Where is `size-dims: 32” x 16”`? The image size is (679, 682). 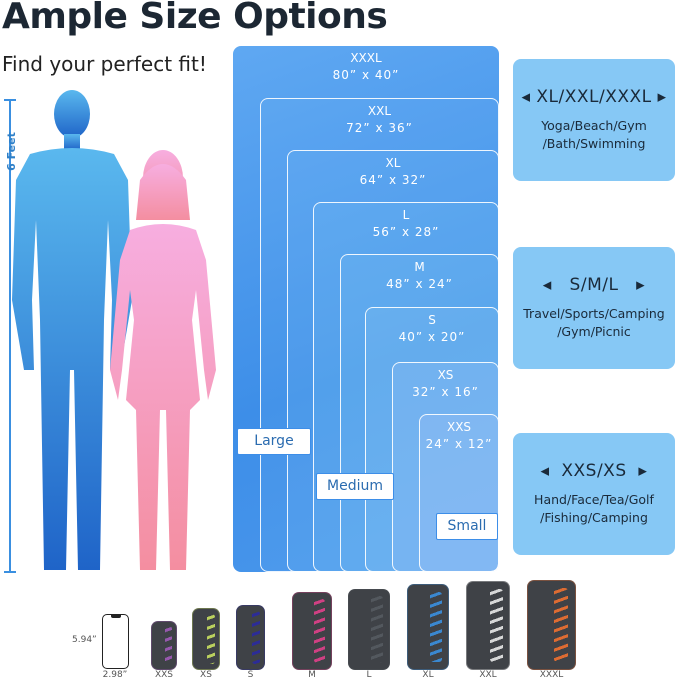
size-dims: 32” x 16” is located at coordinates (445, 392).